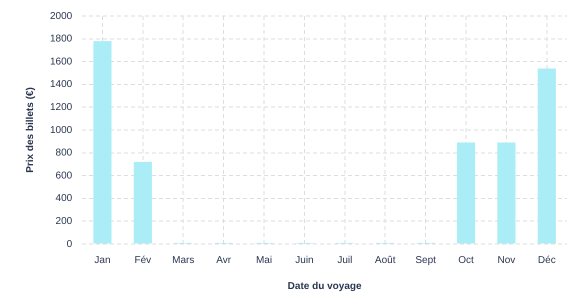 This screenshot has height=300, width=577. I want to click on y-tick-label: 400, so click(64, 198).